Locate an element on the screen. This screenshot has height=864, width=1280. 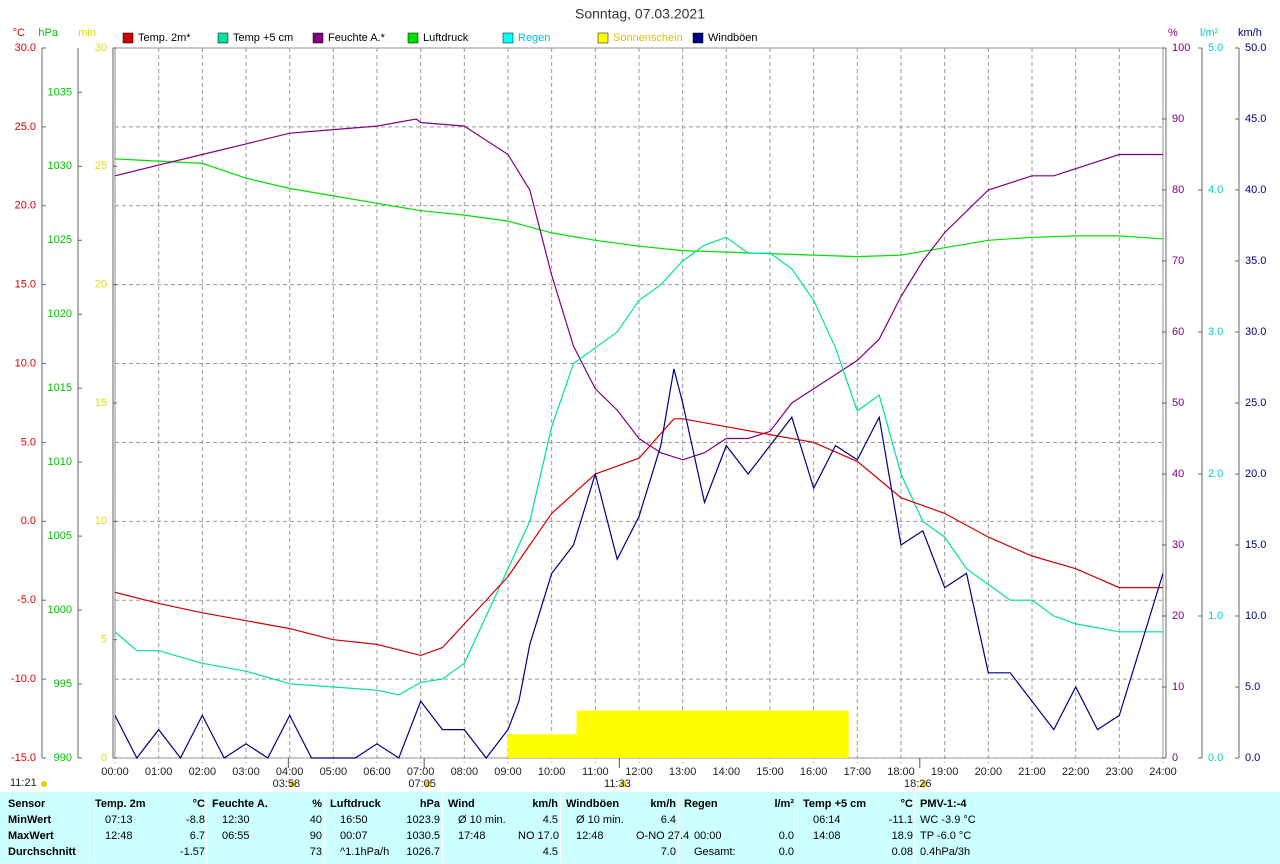
axis-unit: l/m² is located at coordinates (1209, 33).